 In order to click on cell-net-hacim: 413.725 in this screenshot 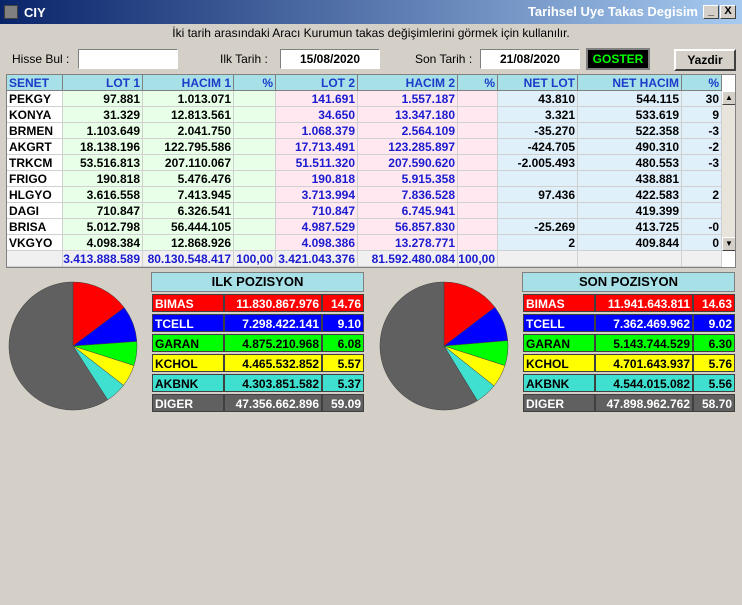, I will do `click(630, 227)`.